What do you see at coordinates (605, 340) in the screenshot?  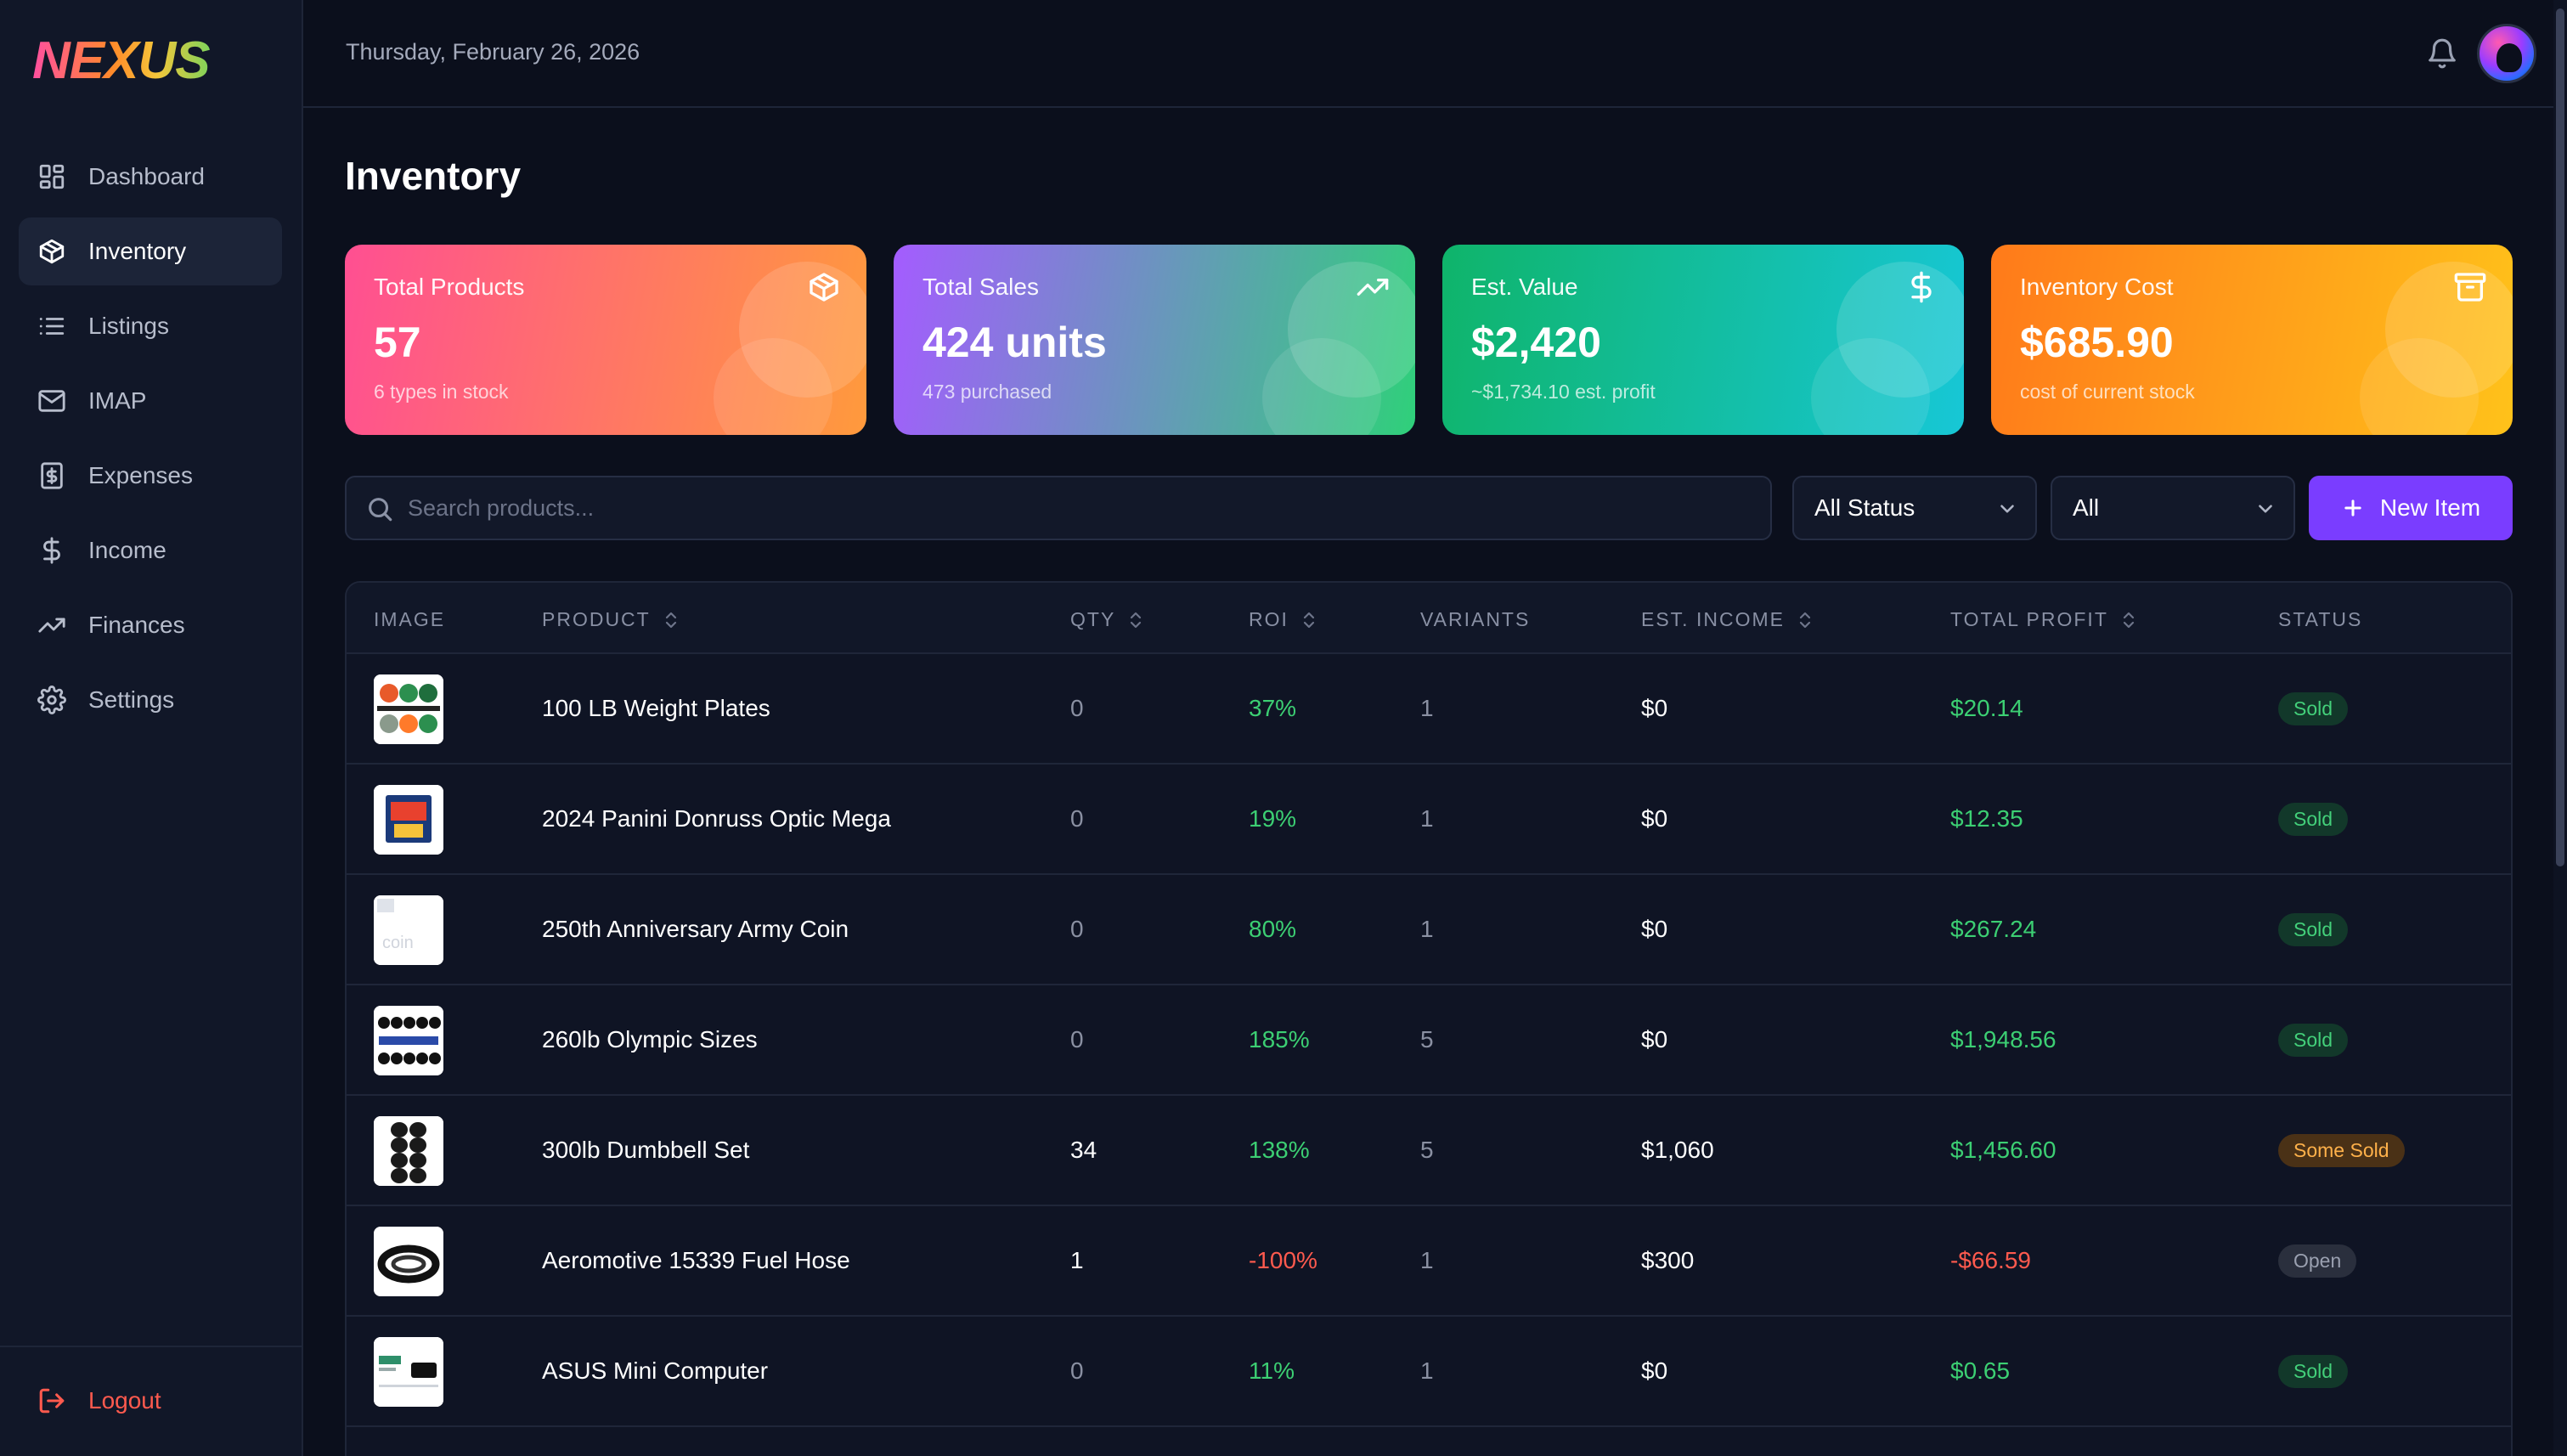 I see `stat-card-total-products: Total Products 57 6 types in stock` at bounding box center [605, 340].